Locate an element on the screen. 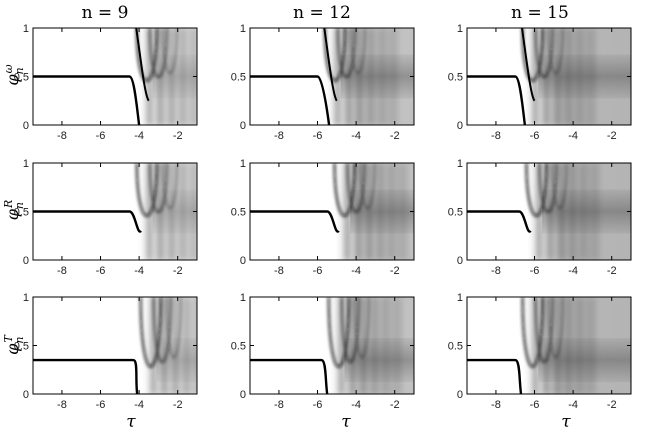  xlabel-col-2: τ is located at coordinates (346, 422).